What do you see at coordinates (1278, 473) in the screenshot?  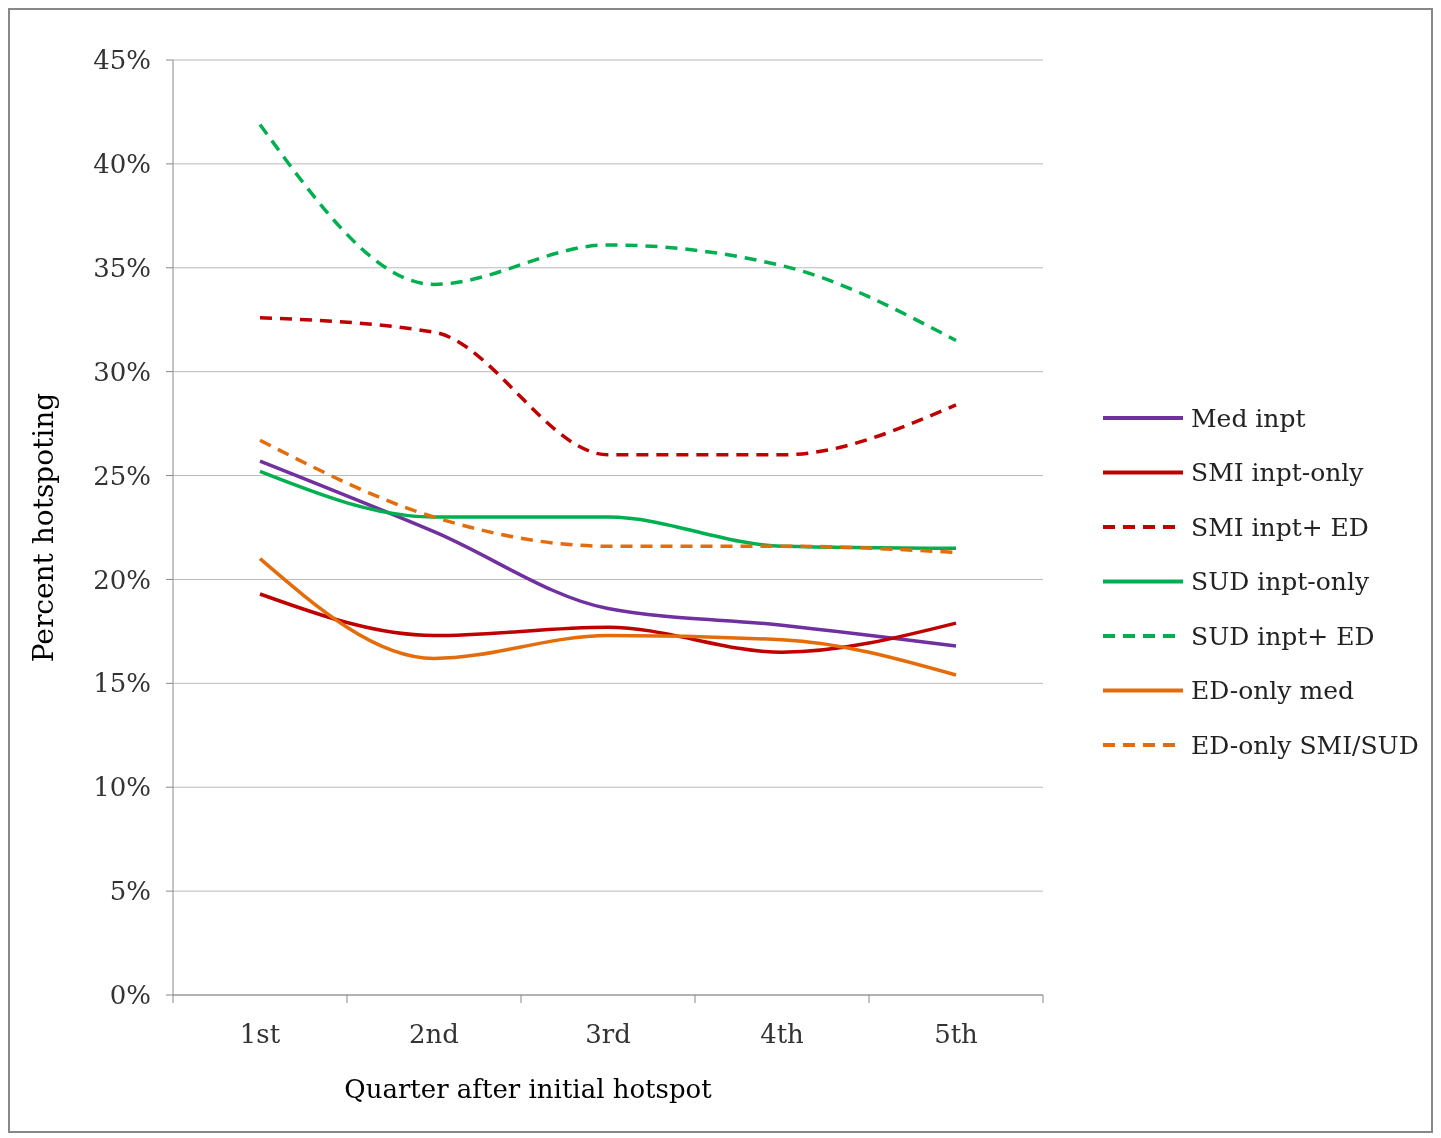 I see `legend-label: SMI inpt-only` at bounding box center [1278, 473].